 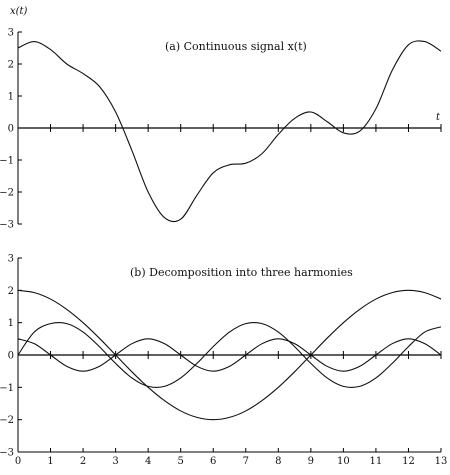 I want to click on panel-b-x-tick-label: 8, so click(x=278, y=461).